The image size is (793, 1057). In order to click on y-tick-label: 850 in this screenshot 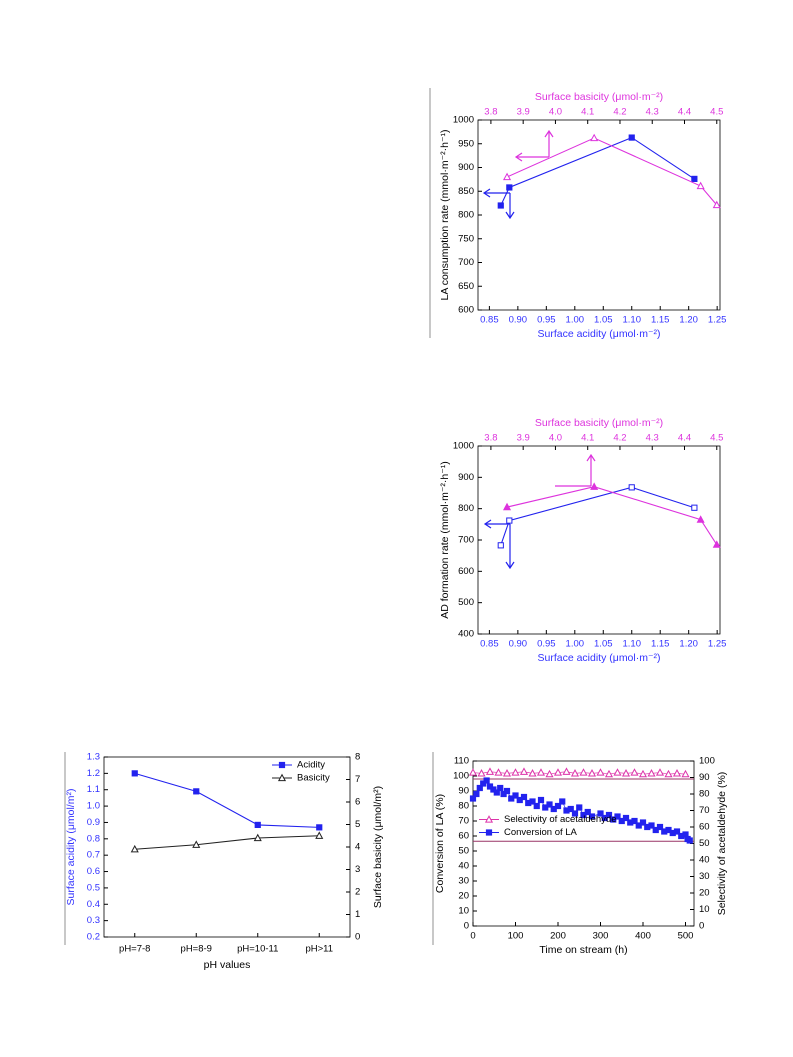, I will do `click(466, 191)`.